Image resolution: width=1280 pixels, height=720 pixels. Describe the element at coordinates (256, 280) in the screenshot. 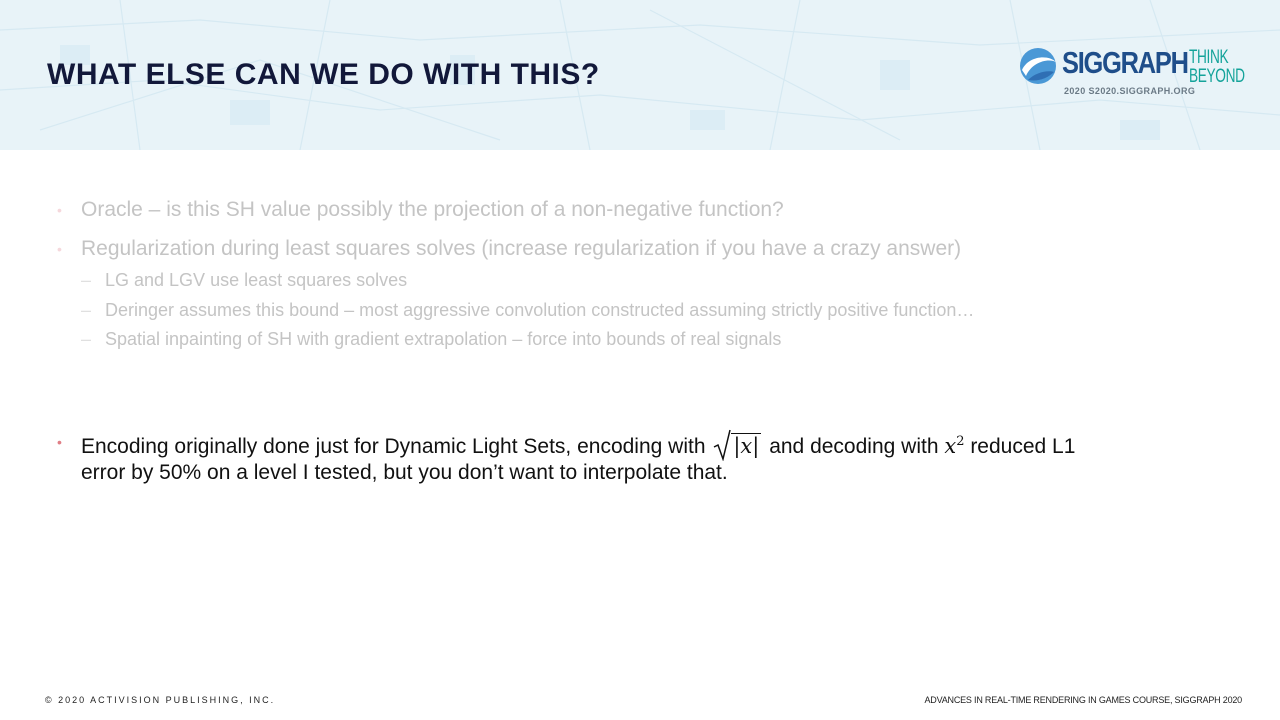

I see `subbullet-text: LG and LGV use least squares solves` at that location.